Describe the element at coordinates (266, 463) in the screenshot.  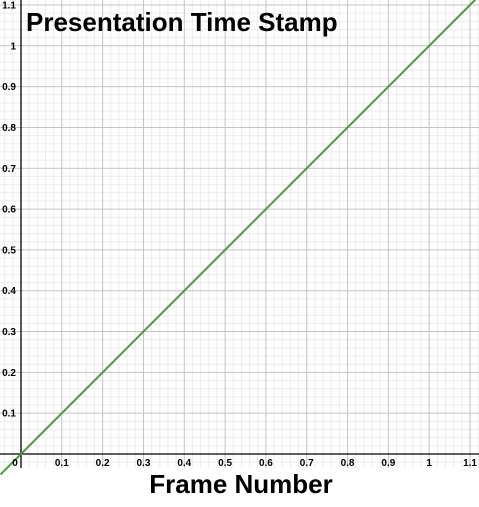
I see `x-tick-label: 0.6` at that location.